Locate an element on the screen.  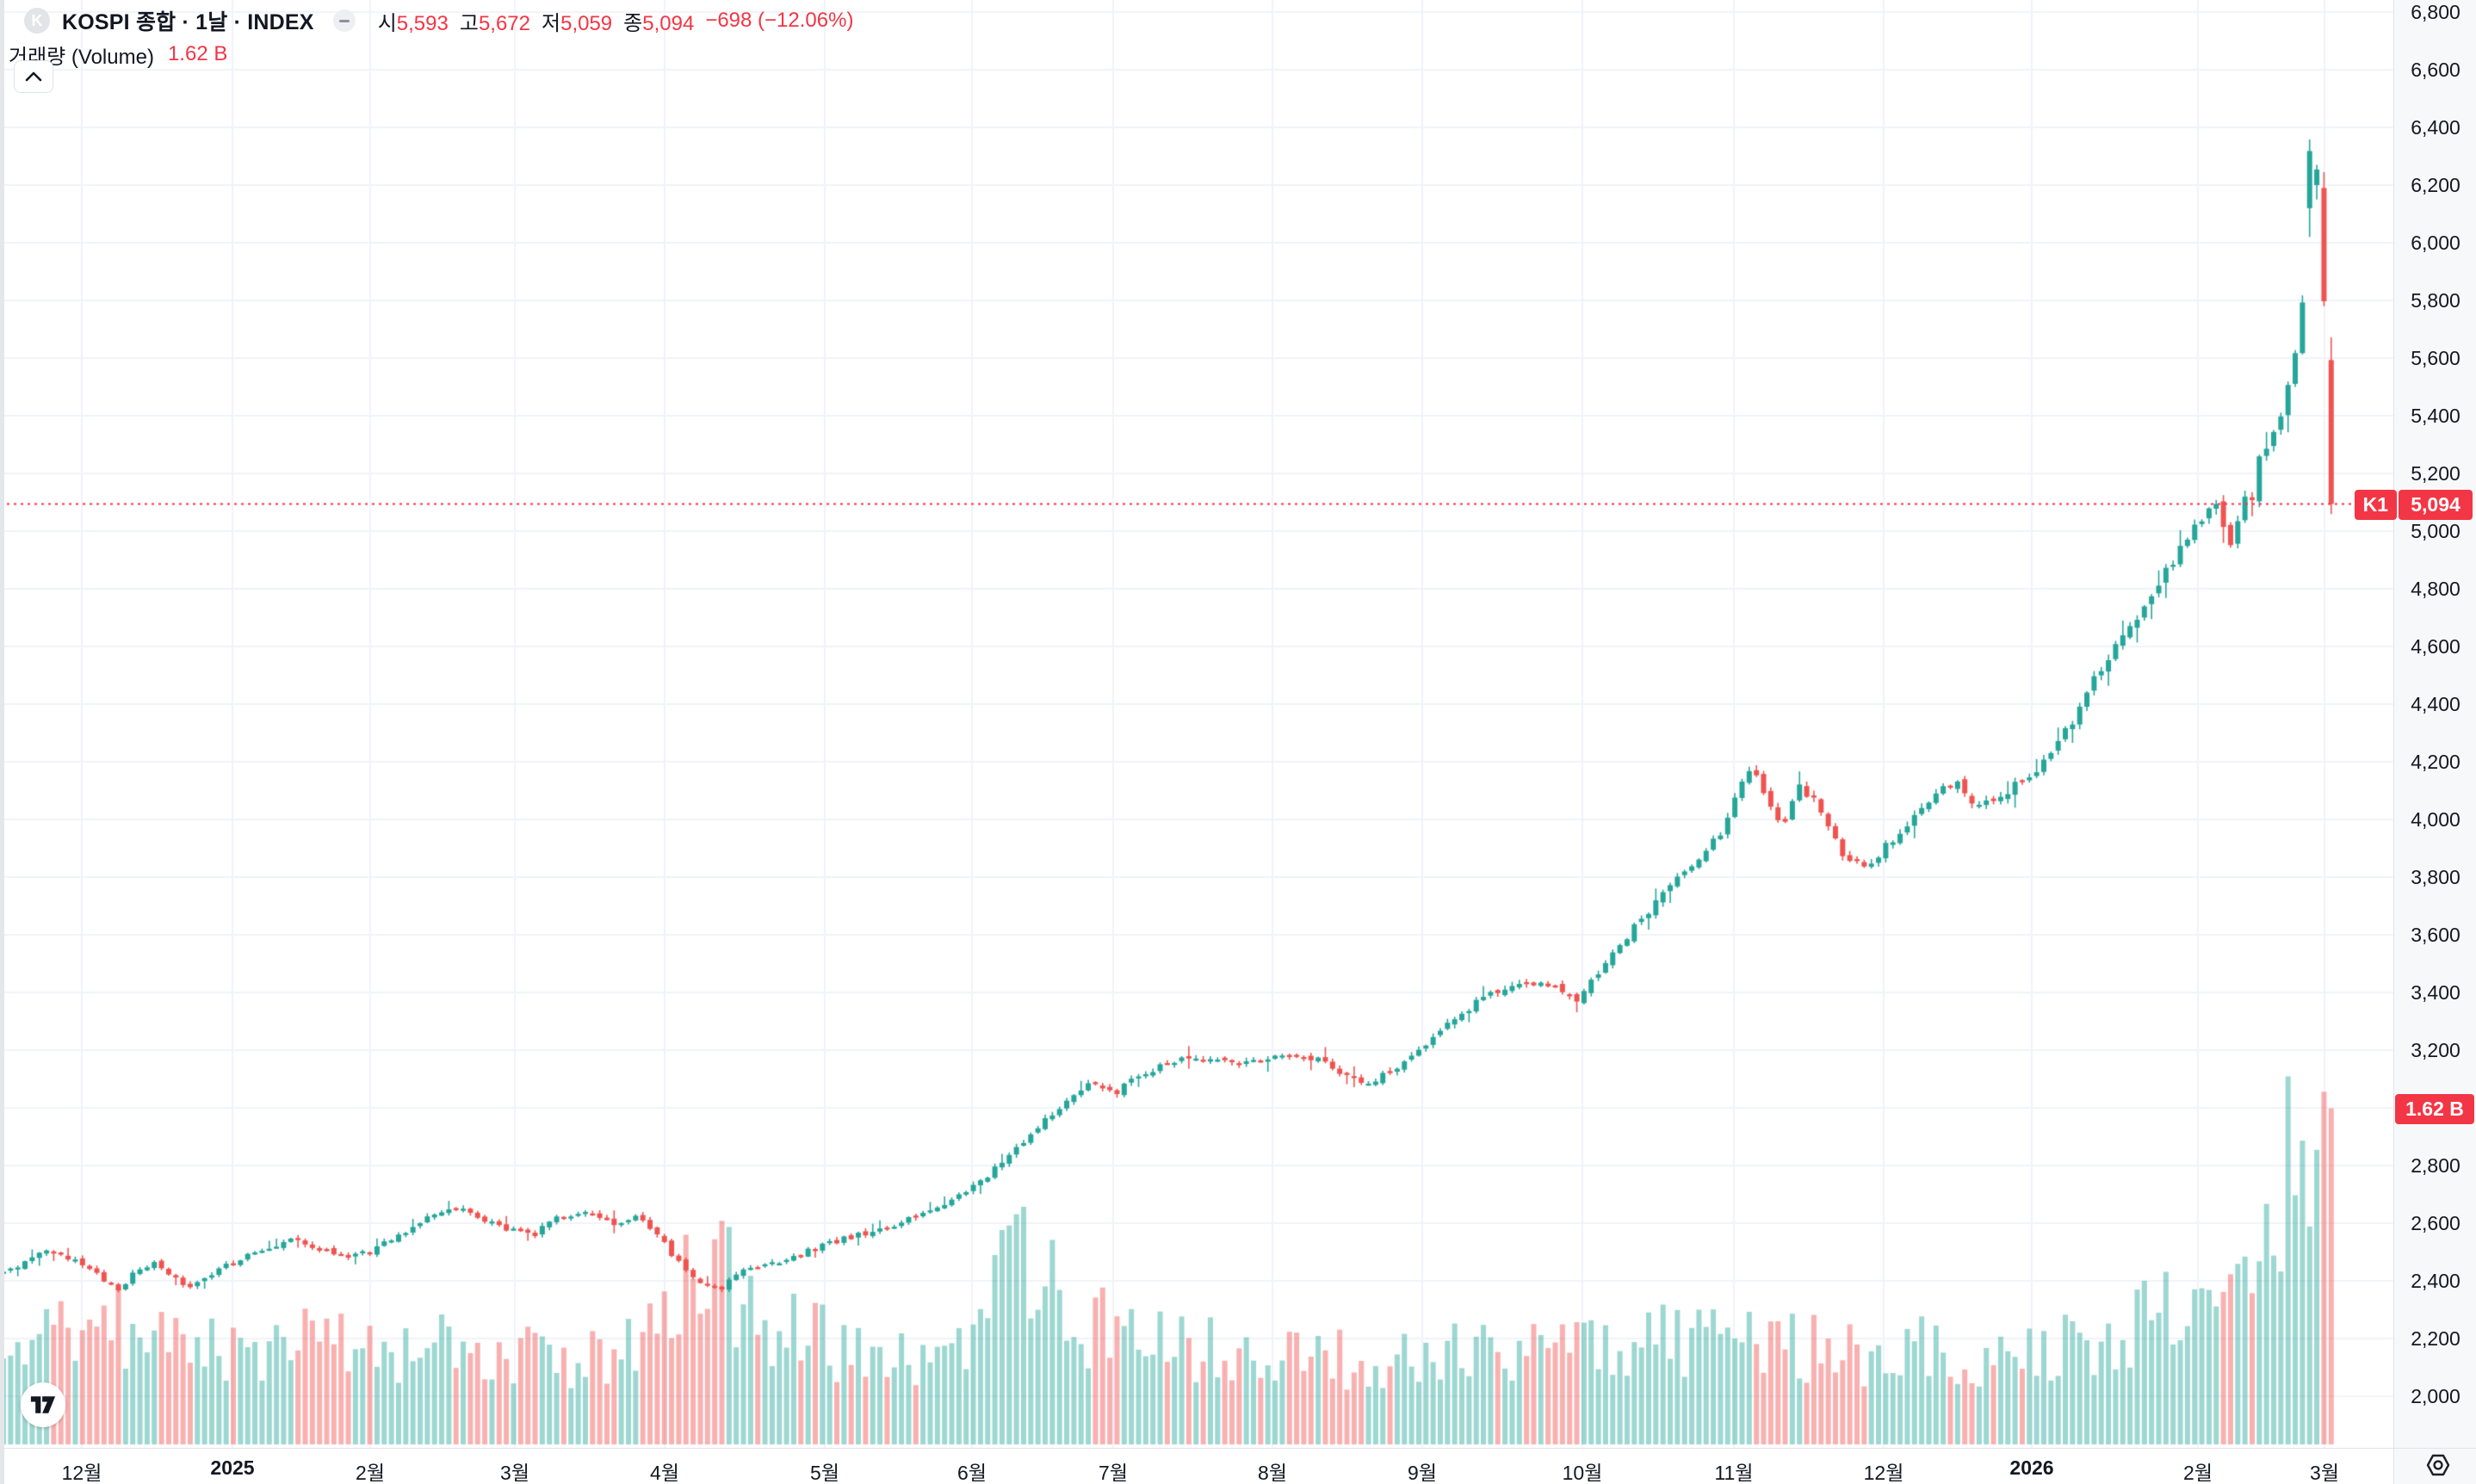
y-axis-label: 2,600 is located at coordinates (2436, 1223).